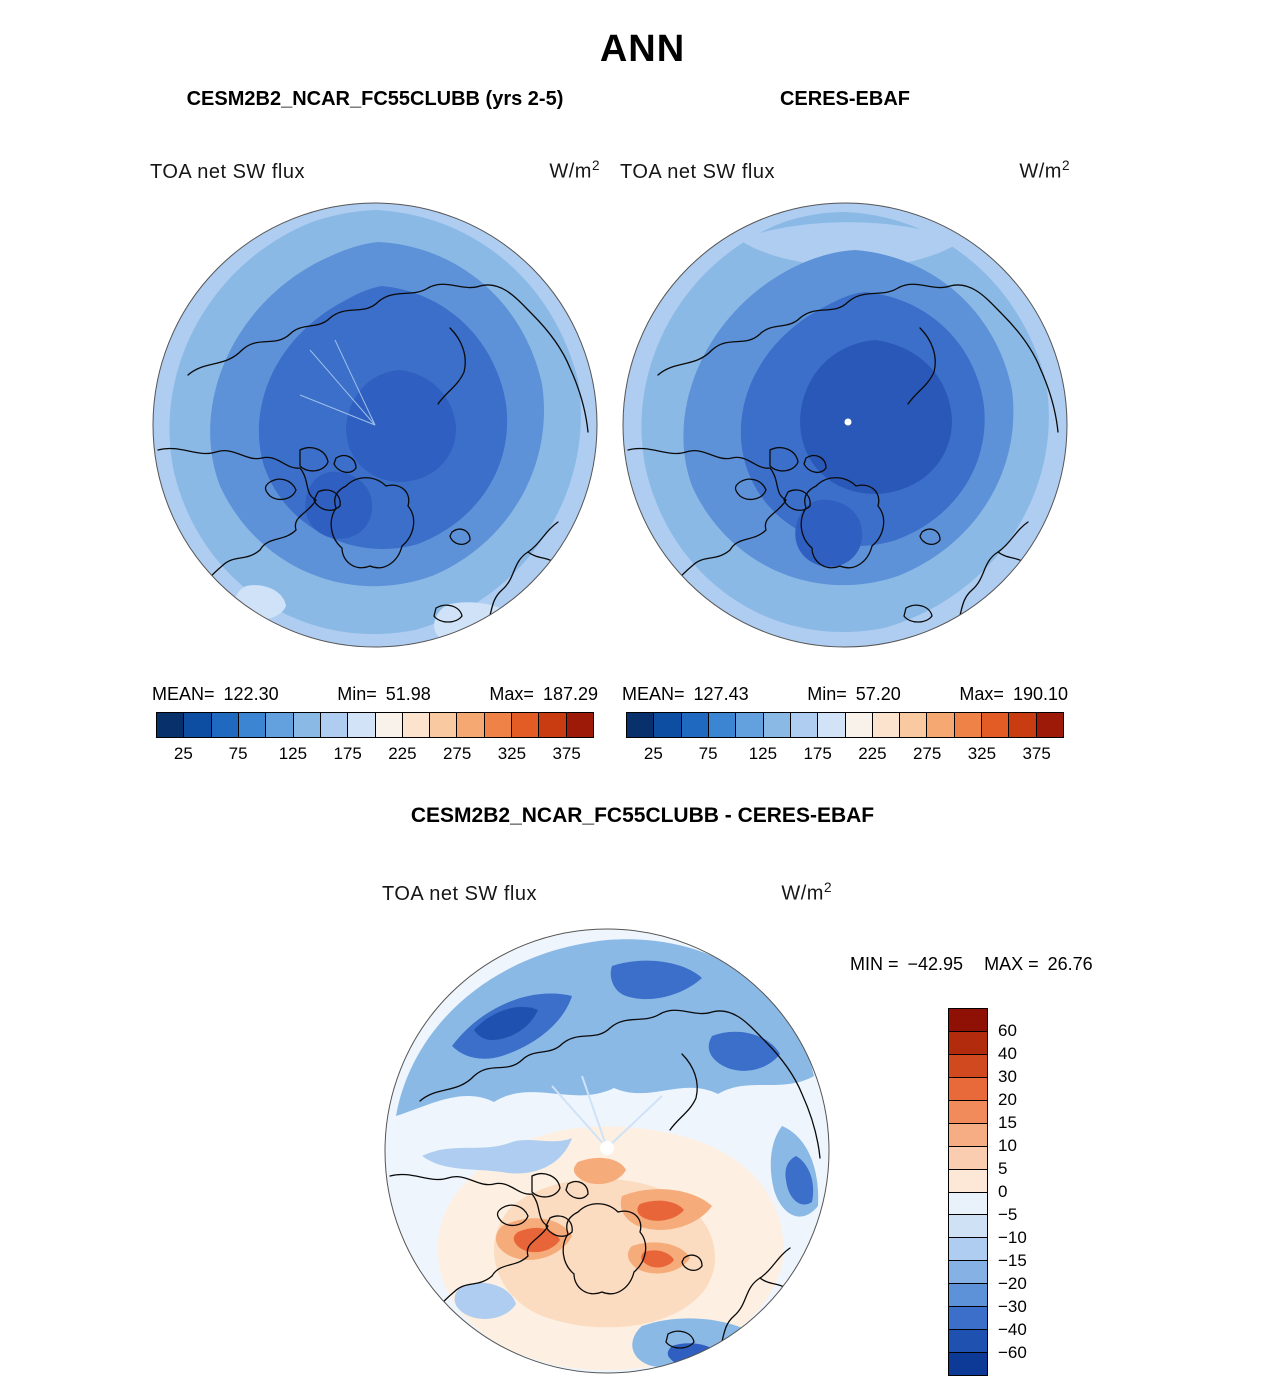  I want to click on colorbar-tick-label: −10, so click(1012, 1237).